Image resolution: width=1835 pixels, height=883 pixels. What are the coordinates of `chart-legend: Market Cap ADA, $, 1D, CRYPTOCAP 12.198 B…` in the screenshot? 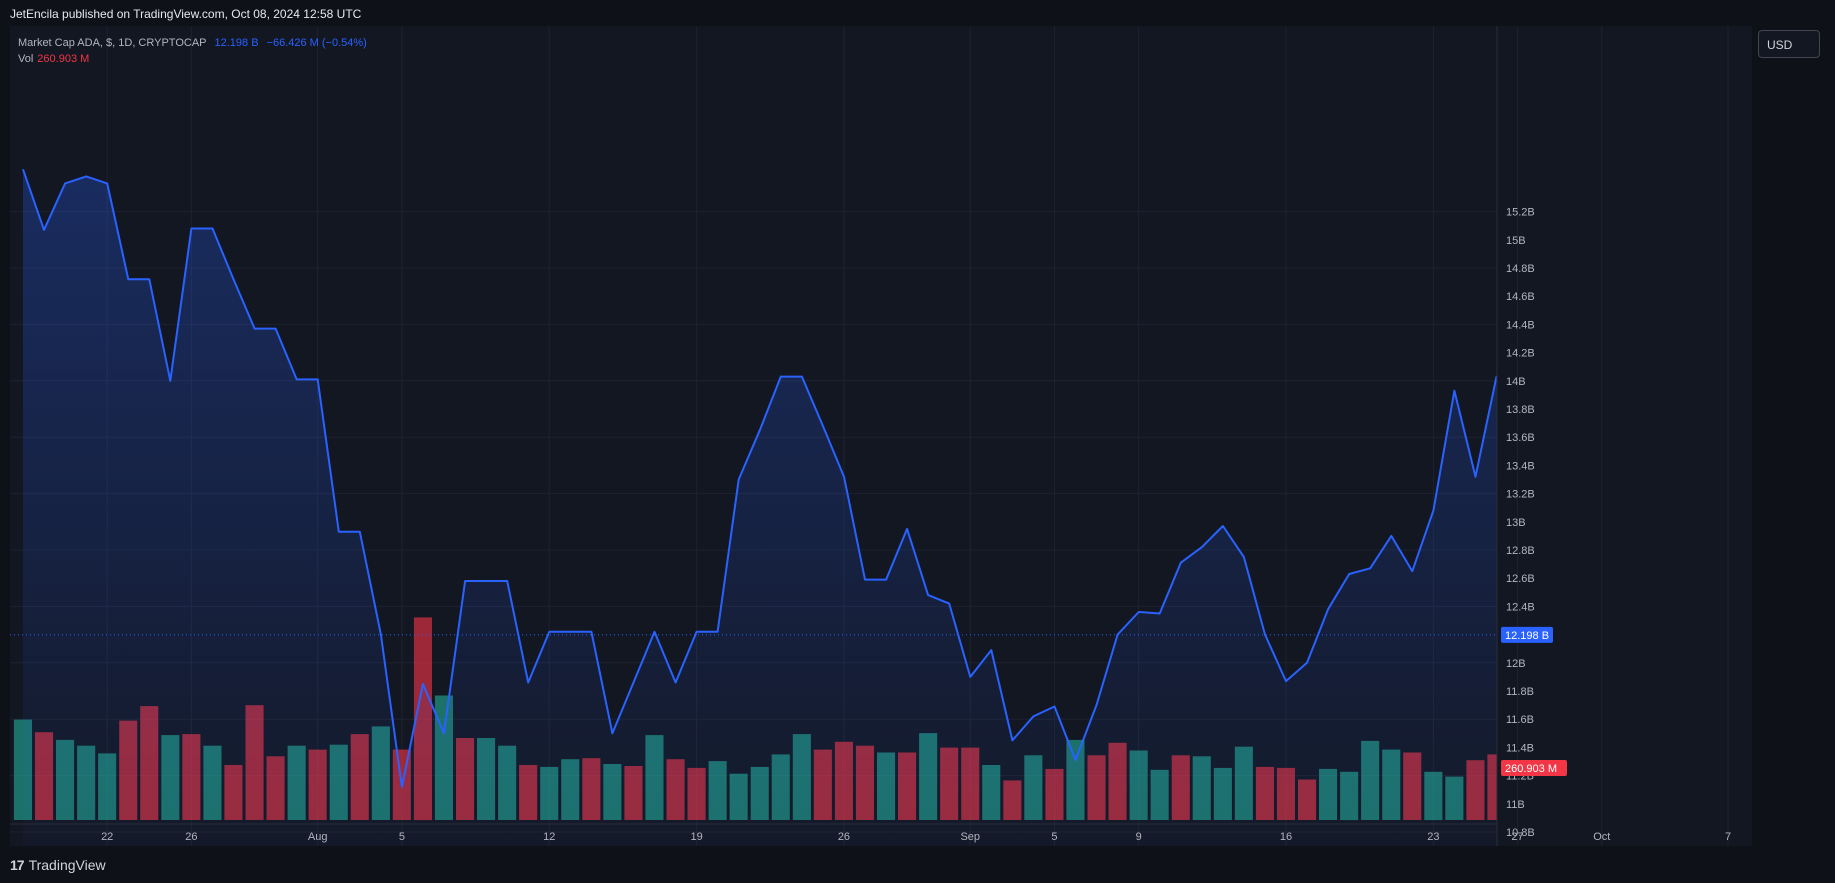 It's located at (192, 51).